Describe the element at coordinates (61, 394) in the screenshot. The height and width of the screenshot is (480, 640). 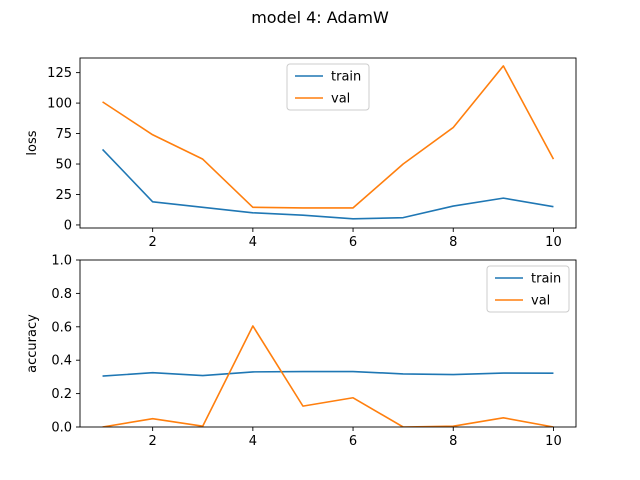
I see `y-tick-label: 0.2` at that location.